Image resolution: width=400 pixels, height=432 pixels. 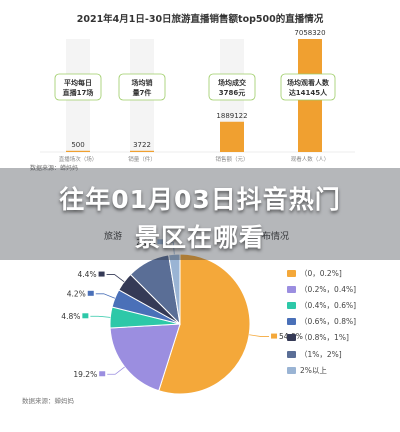 I want to click on pie-chart-title-left: 旅游, so click(x=113, y=237).